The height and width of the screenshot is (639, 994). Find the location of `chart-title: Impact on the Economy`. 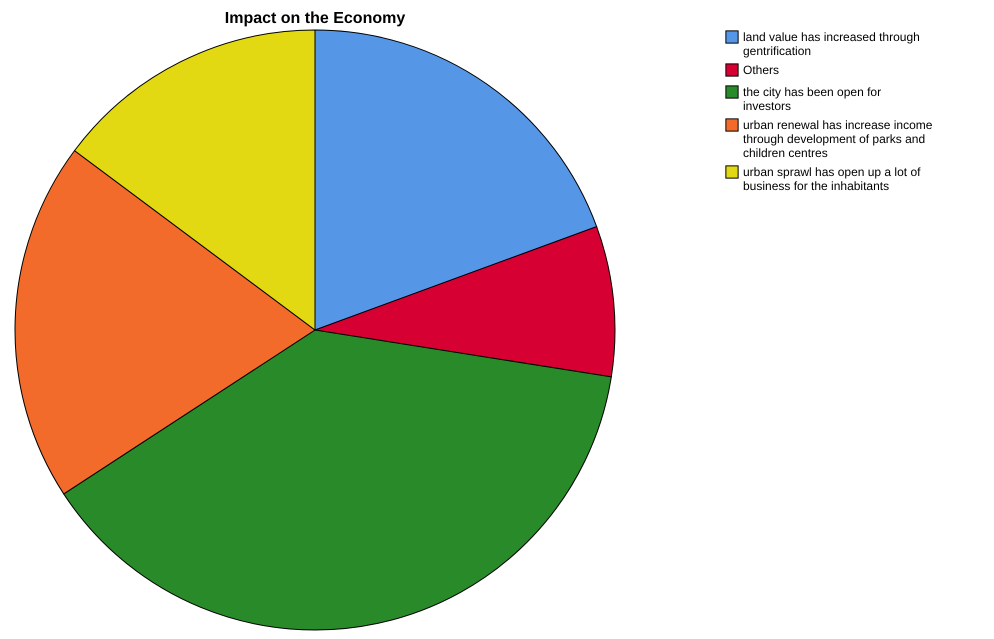

chart-title: Impact on the Economy is located at coordinates (315, 18).